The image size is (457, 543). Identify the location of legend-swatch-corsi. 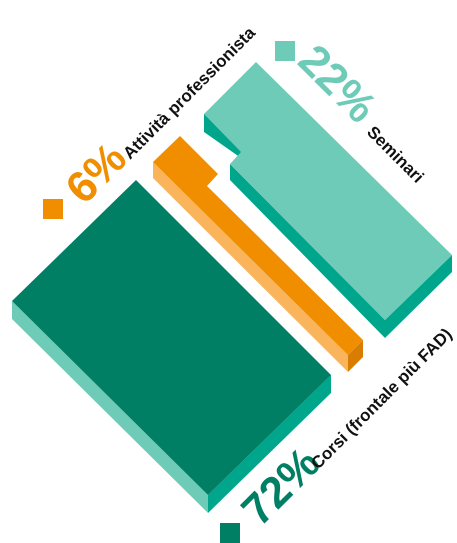
(230, 533).